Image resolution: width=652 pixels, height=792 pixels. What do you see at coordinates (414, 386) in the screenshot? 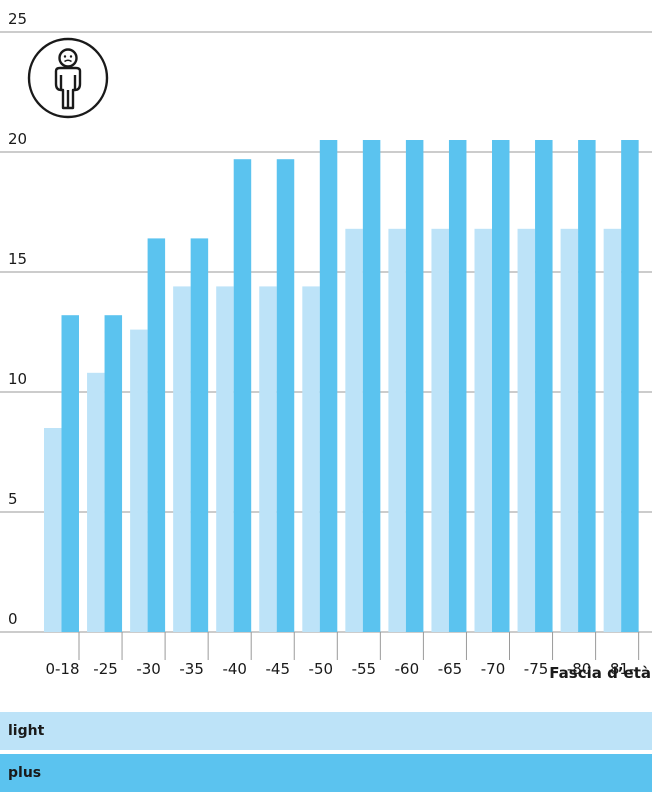
I see `bar-plus--60` at bounding box center [414, 386].